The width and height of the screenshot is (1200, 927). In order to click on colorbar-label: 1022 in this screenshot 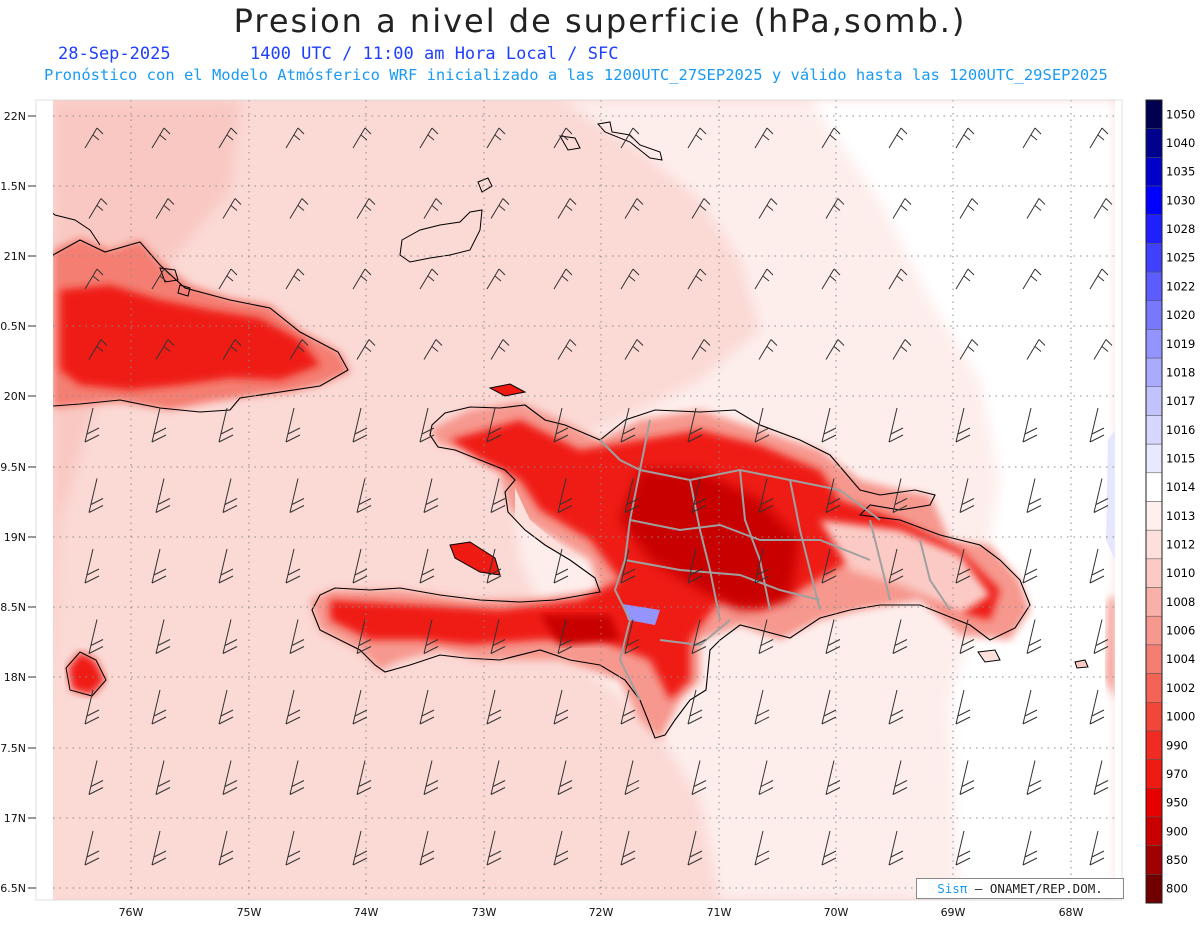, I will do `click(1180, 286)`.